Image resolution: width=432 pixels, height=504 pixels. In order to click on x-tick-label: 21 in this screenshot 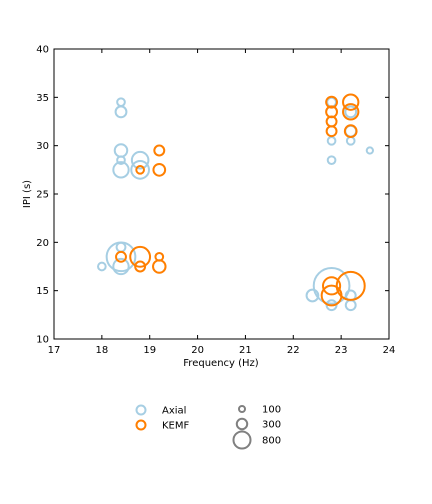, I will do `click(245, 350)`.